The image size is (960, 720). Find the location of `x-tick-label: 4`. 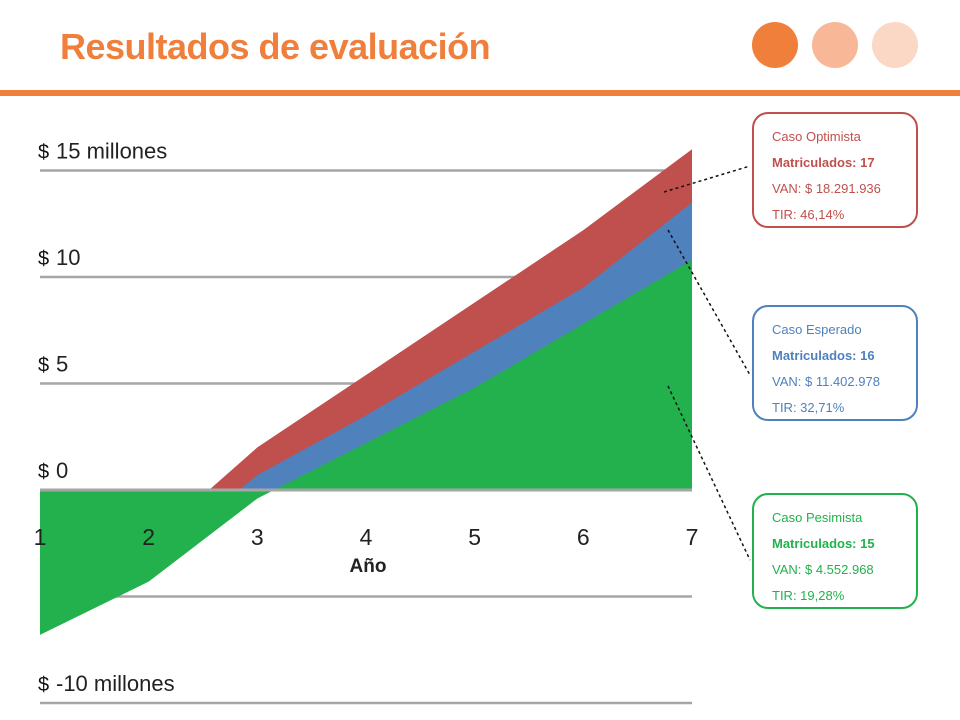

x-tick-label: 4 is located at coordinates (366, 537).